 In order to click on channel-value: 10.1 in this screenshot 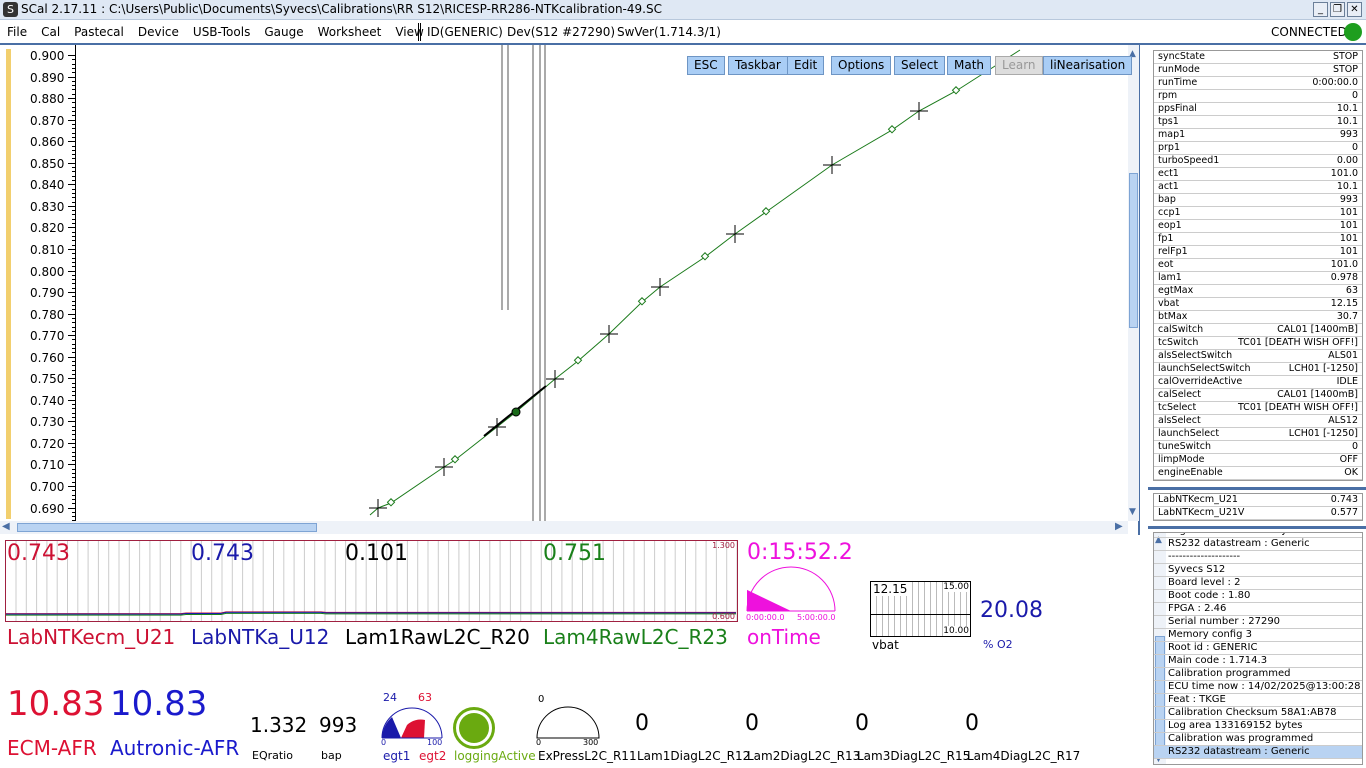, I will do `click(1347, 121)`.